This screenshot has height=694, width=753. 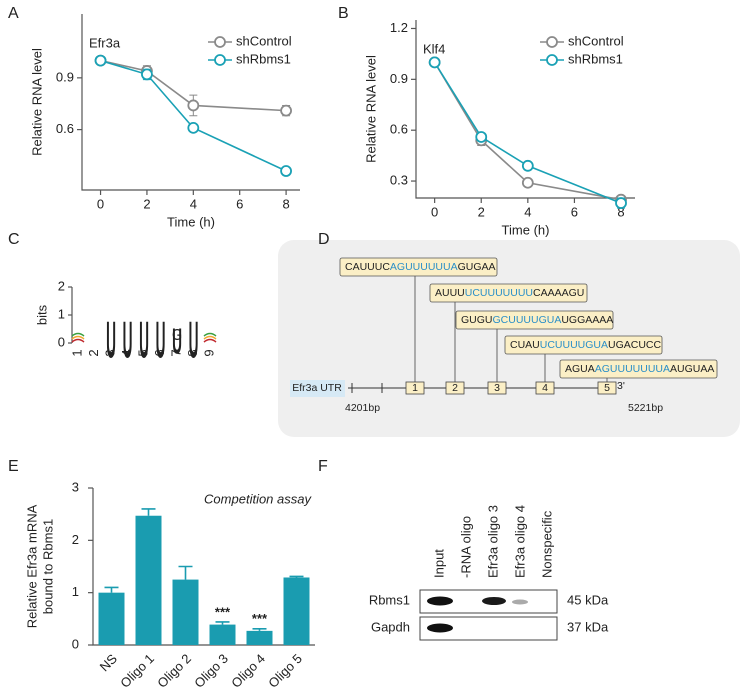 I want to click on sequence-part: AUUU, so click(x=450, y=293).